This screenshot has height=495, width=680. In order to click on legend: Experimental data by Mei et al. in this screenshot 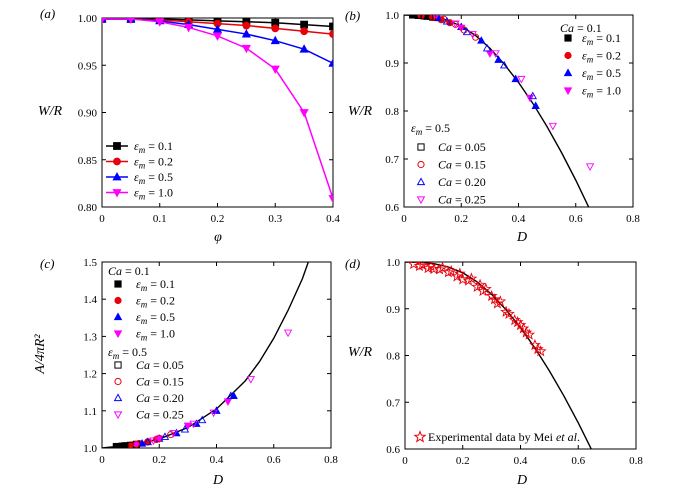, I will do `click(496, 437)`.